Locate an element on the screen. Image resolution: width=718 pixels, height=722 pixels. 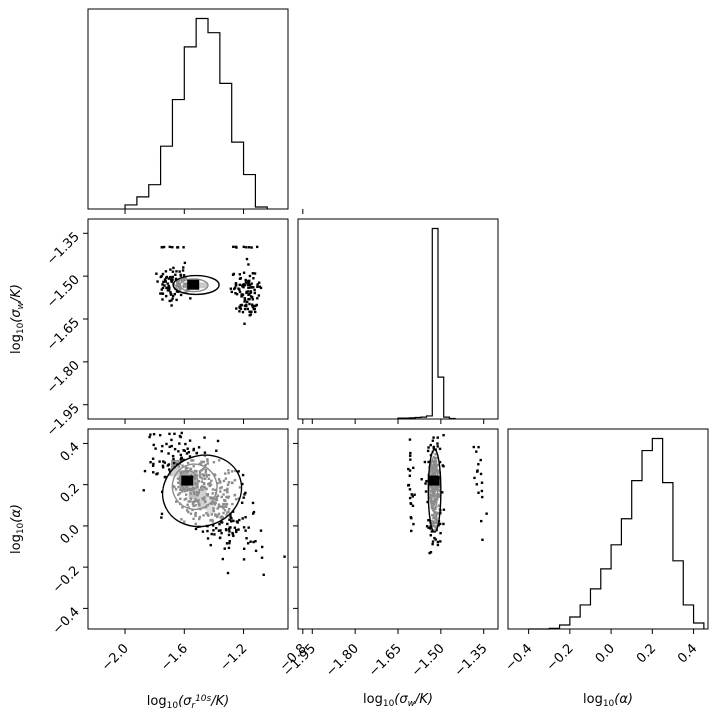
y-tick-label: 0.0 is located at coordinates (70, 534).